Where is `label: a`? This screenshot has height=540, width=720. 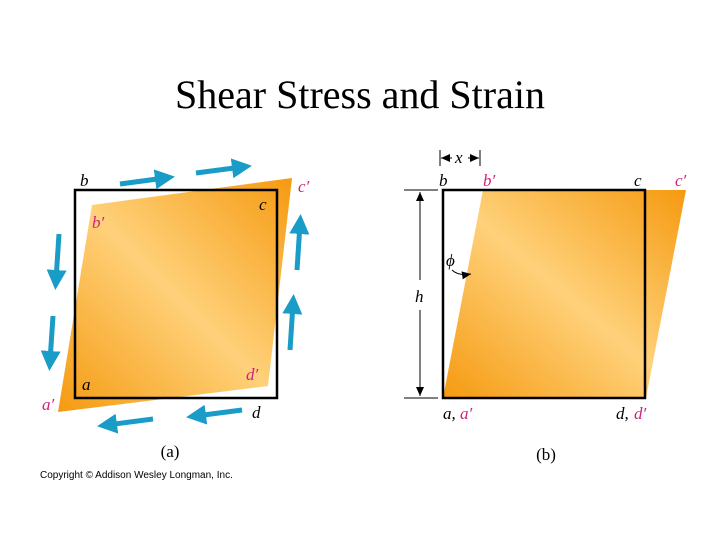 label: a is located at coordinates (86, 384).